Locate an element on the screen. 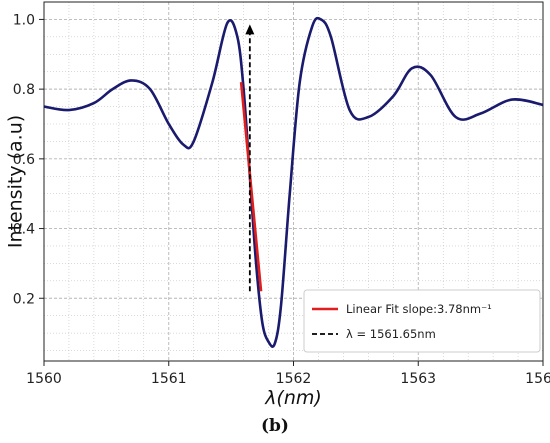 This screenshot has height=443, width=550. y-axis-label: Intensity (a.u) is located at coordinates (16, 181).